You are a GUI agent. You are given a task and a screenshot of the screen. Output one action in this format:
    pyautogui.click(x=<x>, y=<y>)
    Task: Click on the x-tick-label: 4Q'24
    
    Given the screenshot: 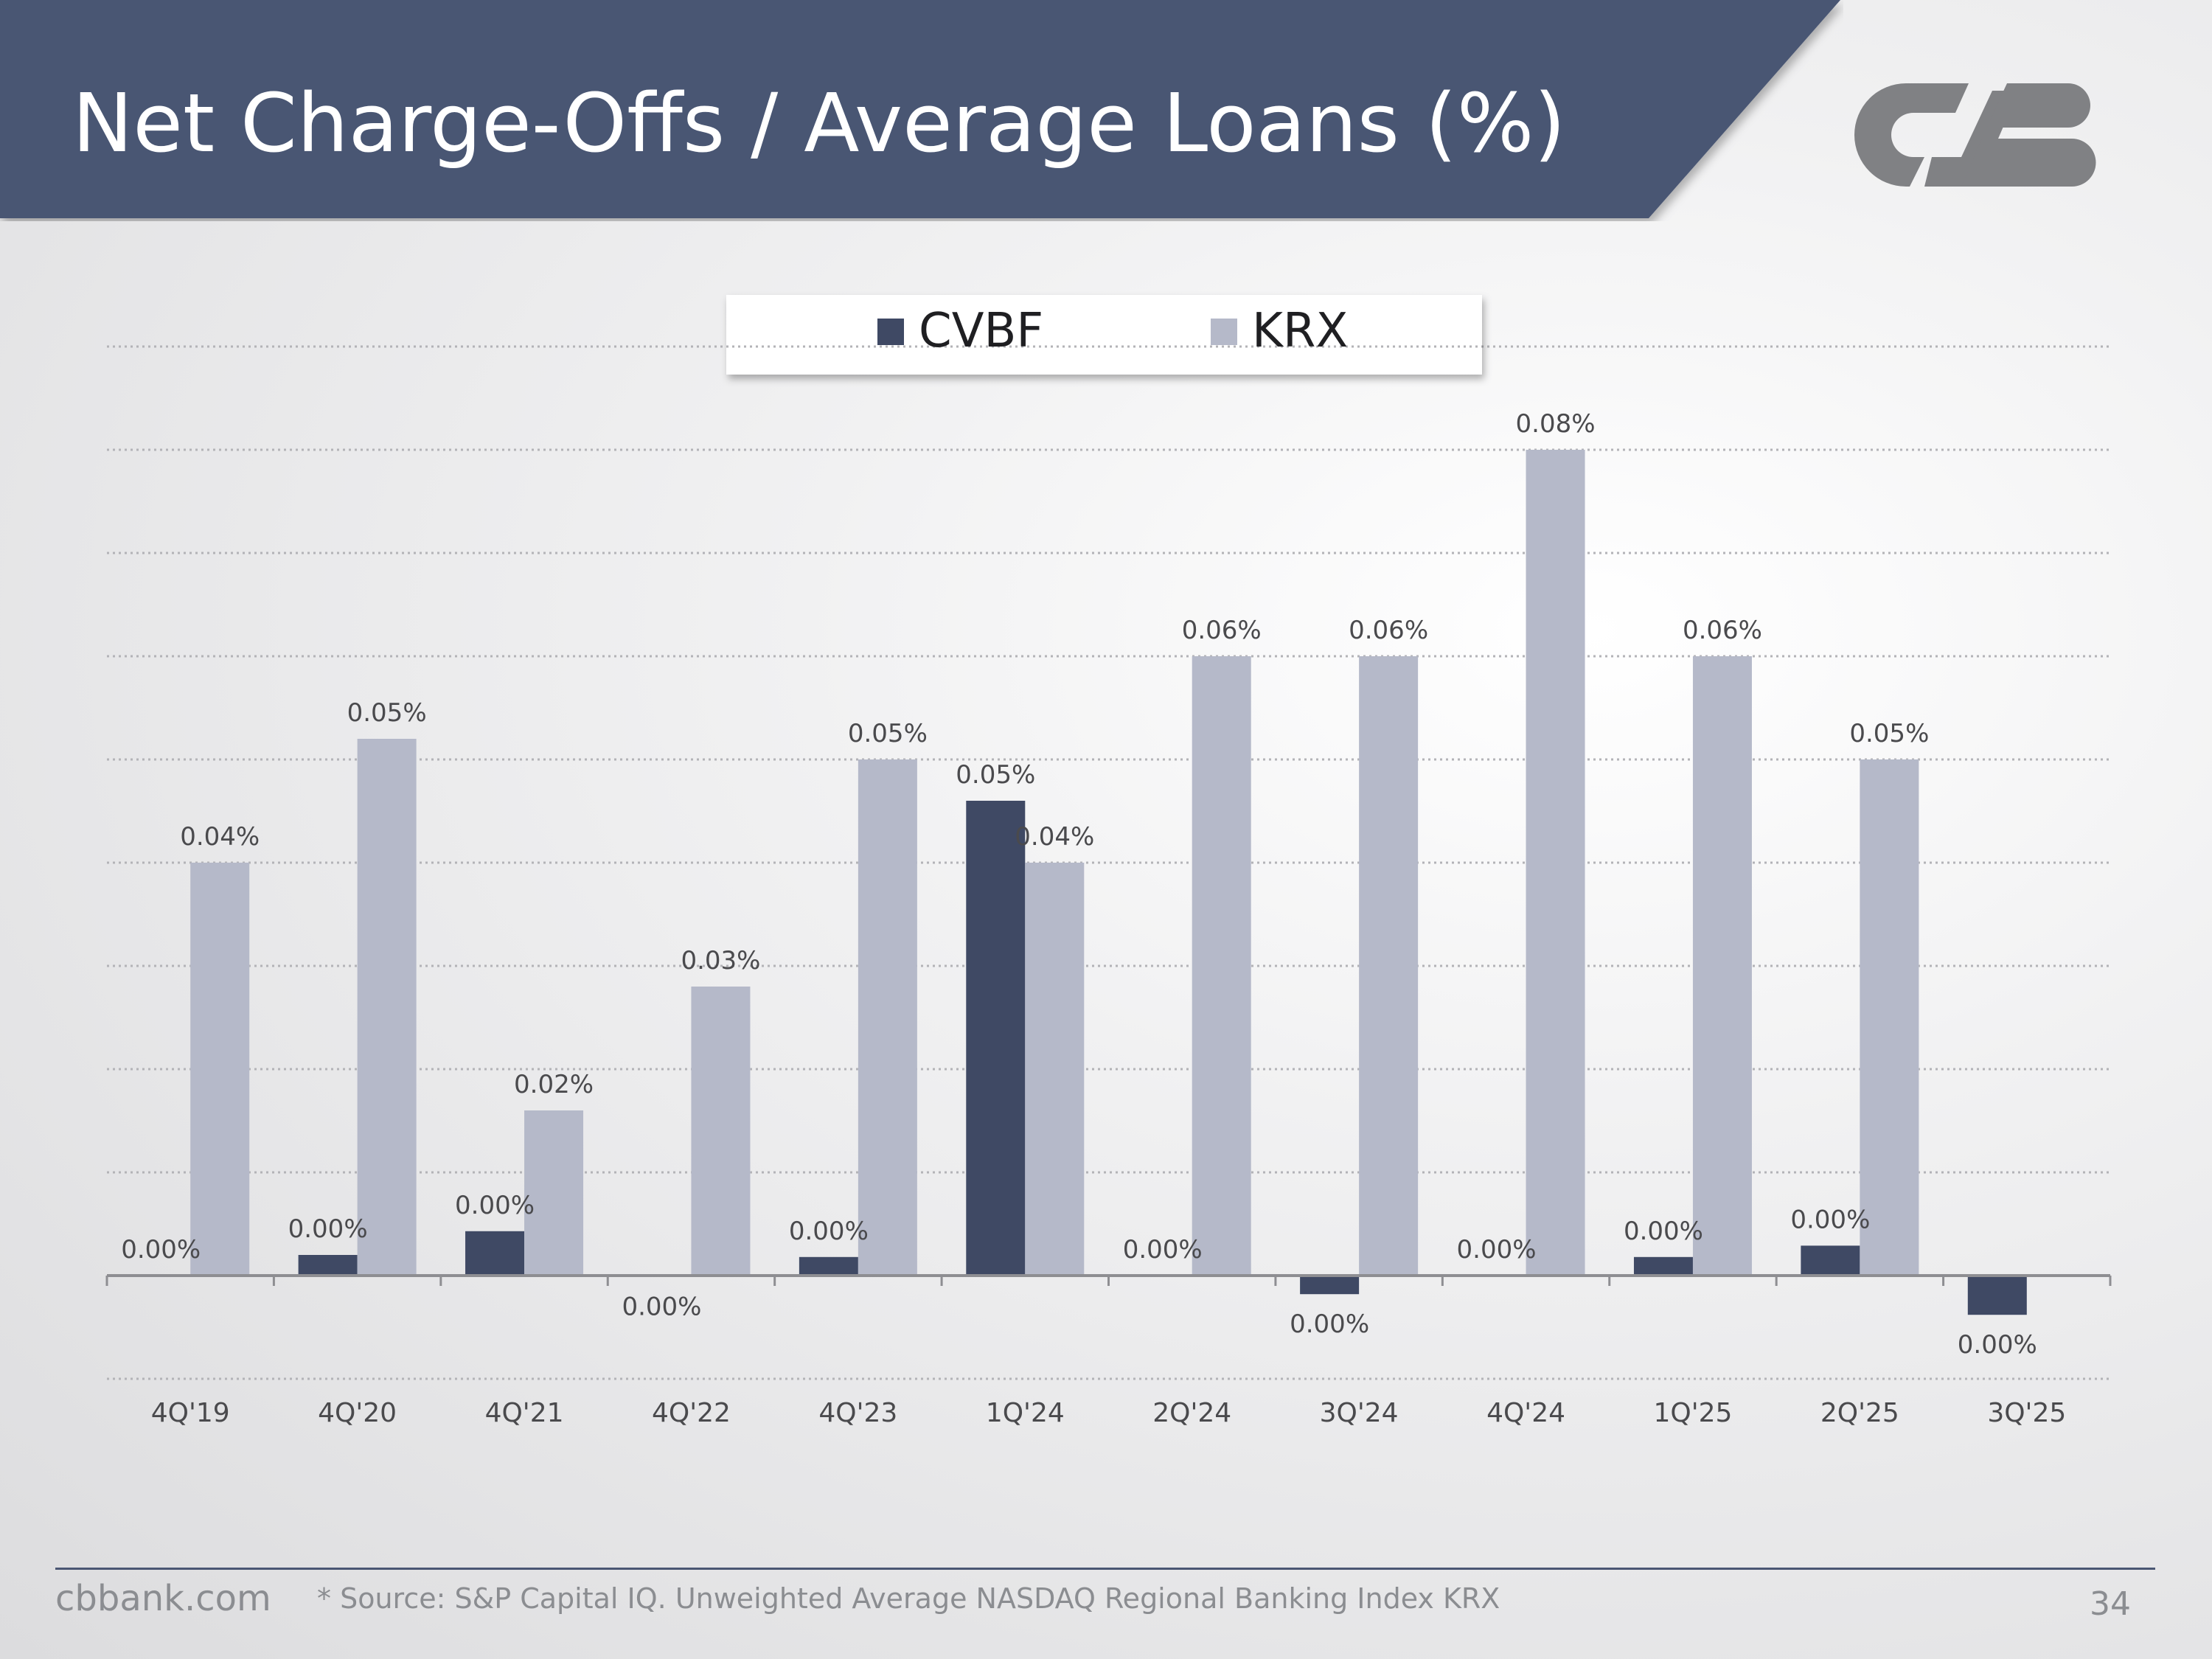 What is the action you would take?
    pyautogui.click(x=1525, y=1413)
    